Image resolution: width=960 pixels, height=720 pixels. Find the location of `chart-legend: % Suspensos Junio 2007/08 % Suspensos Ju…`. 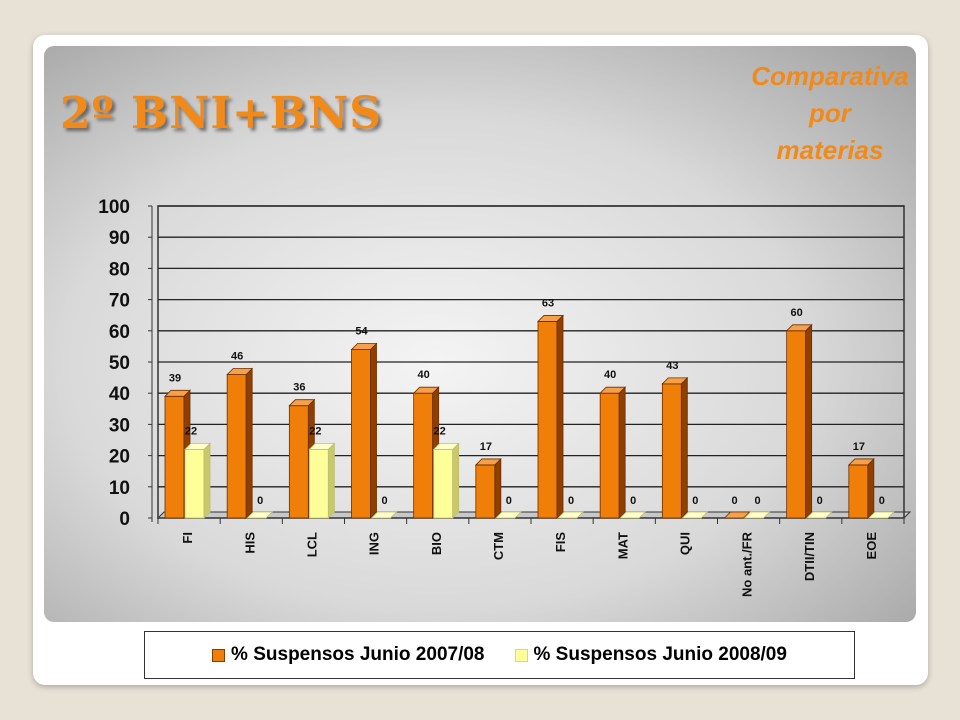

chart-legend: % Suspensos Junio 2007/08 % Suspensos Ju… is located at coordinates (499, 655).